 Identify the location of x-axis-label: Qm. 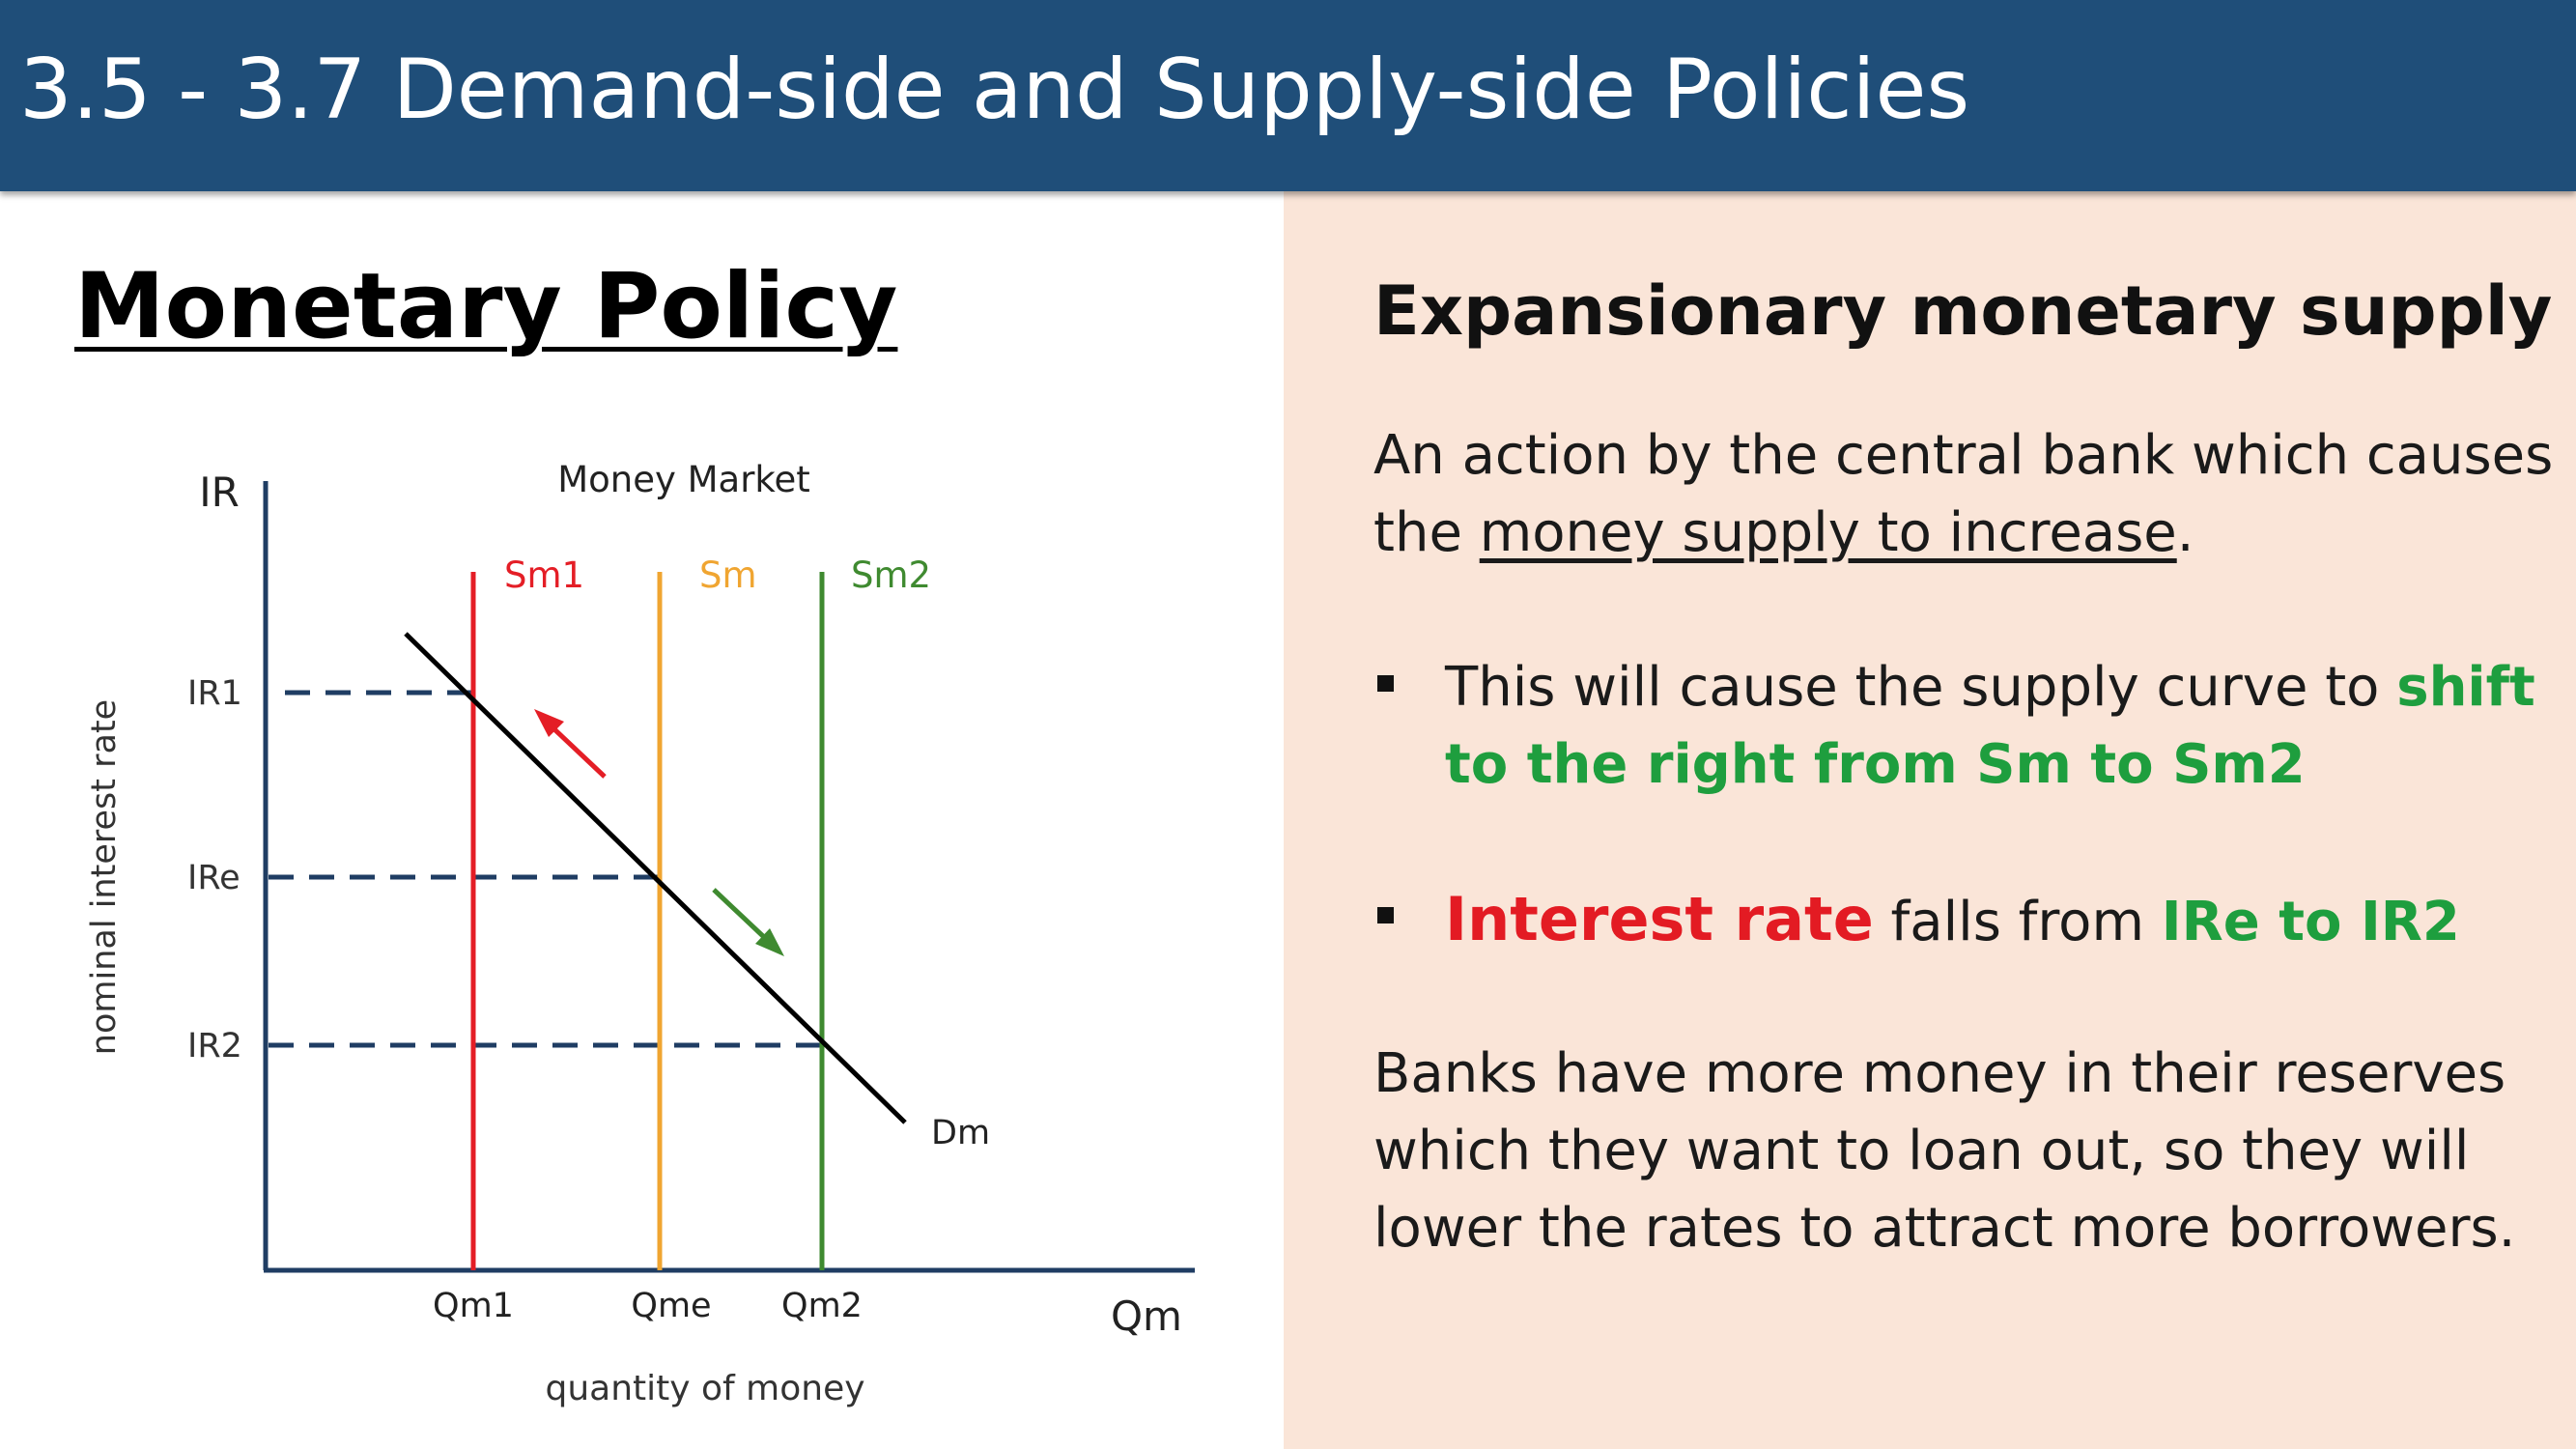
(1146, 1316).